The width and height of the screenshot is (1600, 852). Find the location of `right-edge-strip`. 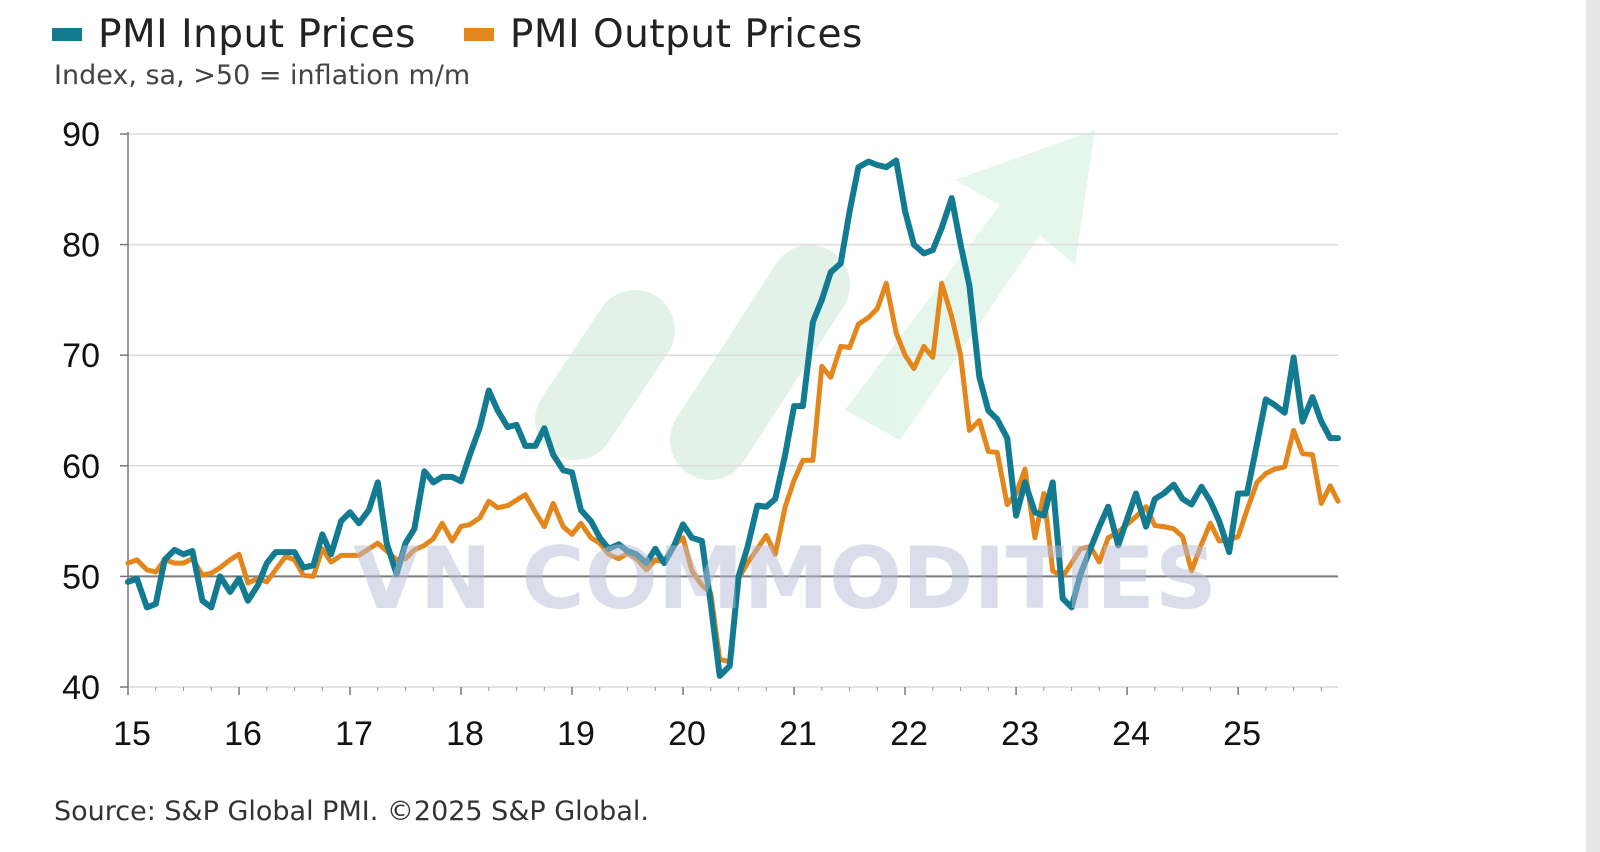

right-edge-strip is located at coordinates (1593, 426).